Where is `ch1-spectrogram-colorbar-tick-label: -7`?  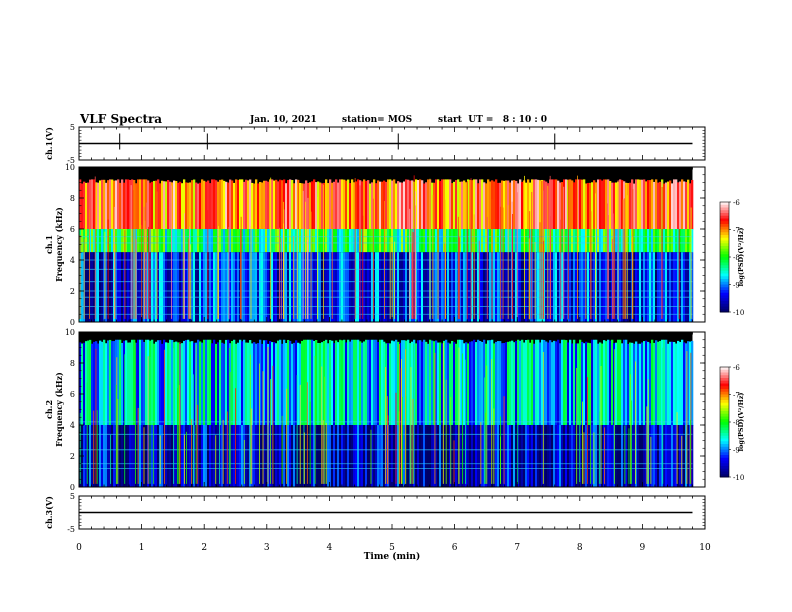
ch1-spectrogram-colorbar-tick-label: -7 is located at coordinates (736, 231).